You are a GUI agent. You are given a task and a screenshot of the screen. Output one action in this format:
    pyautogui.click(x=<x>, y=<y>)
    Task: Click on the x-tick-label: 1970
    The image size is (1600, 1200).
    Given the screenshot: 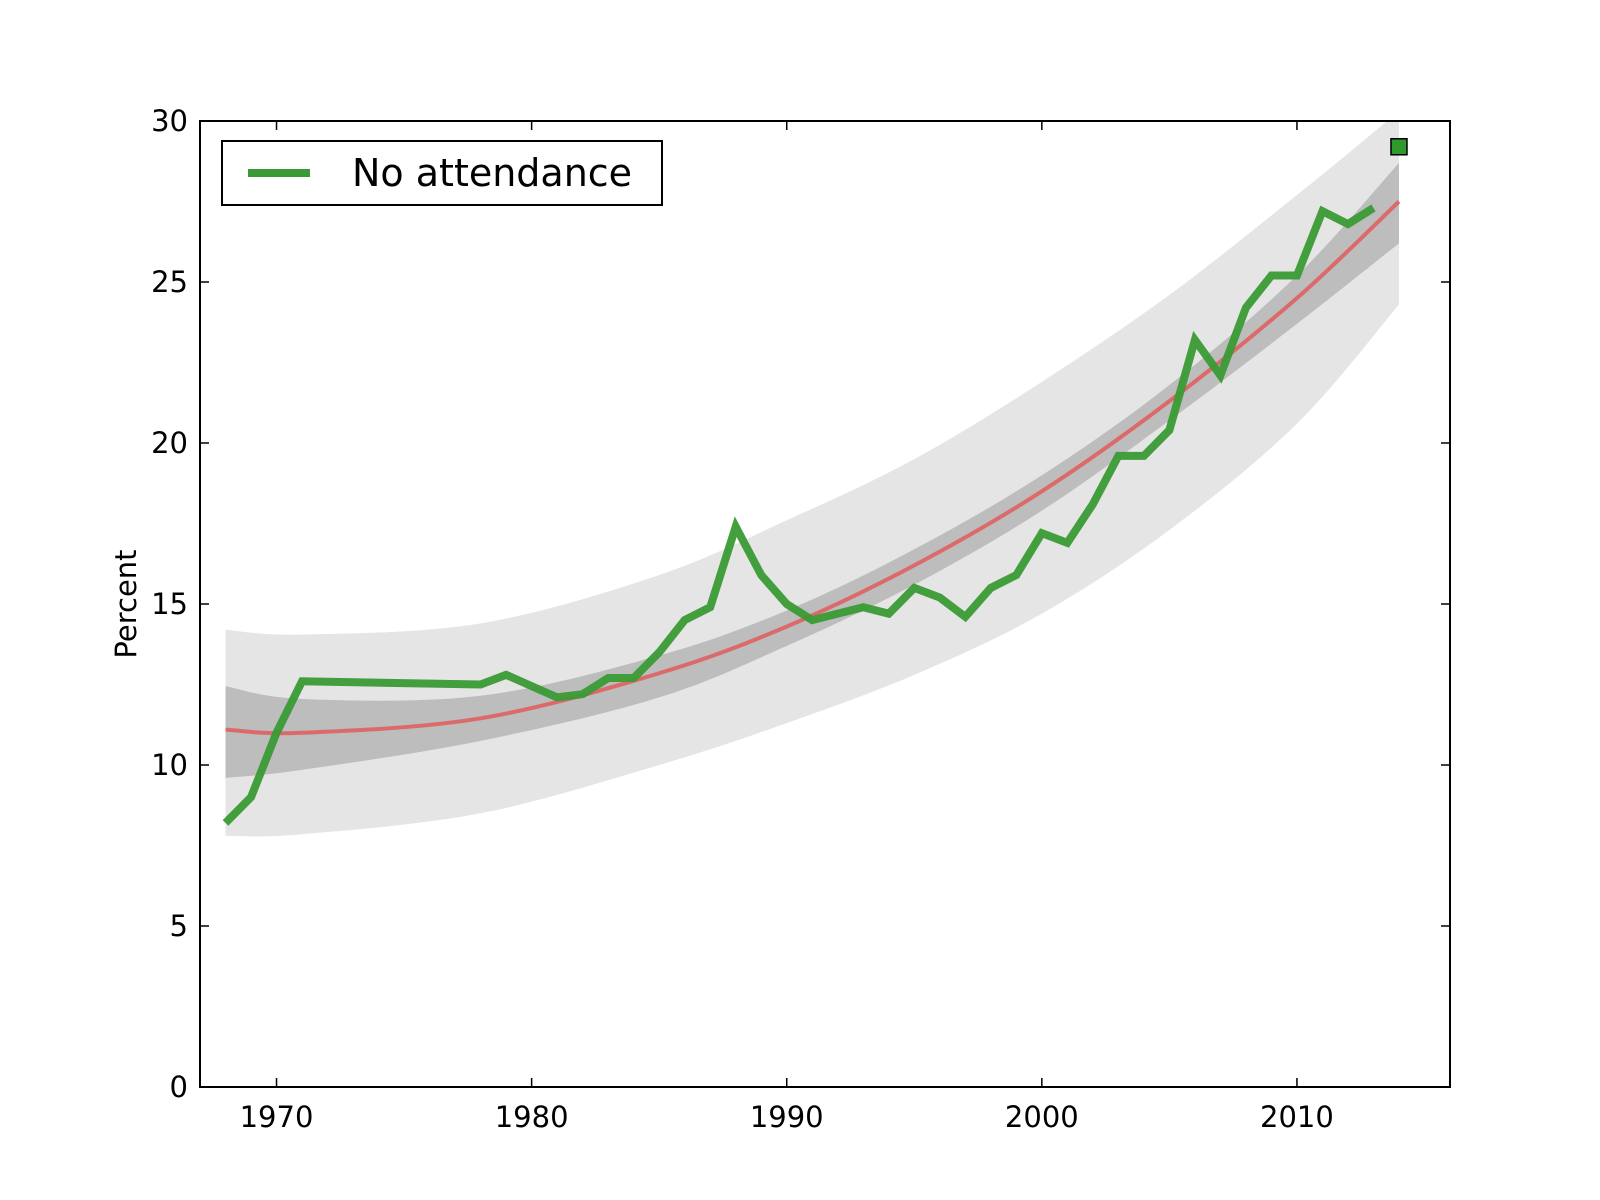 What is the action you would take?
    pyautogui.click(x=277, y=1117)
    